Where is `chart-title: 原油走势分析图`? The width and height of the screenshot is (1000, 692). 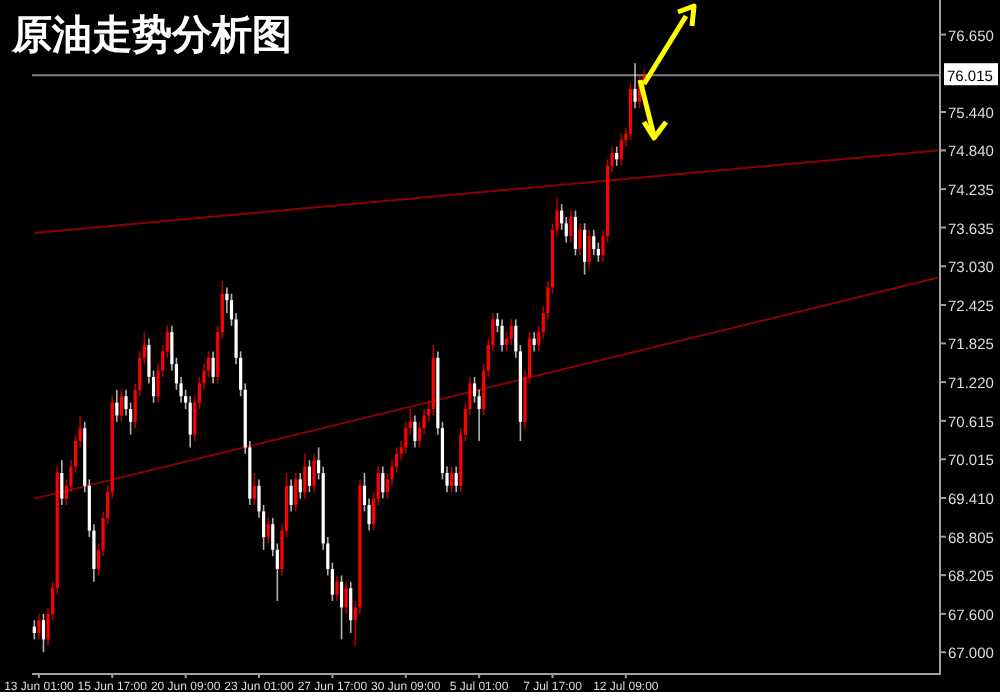 chart-title: 原油走势分析图 is located at coordinates (151, 34).